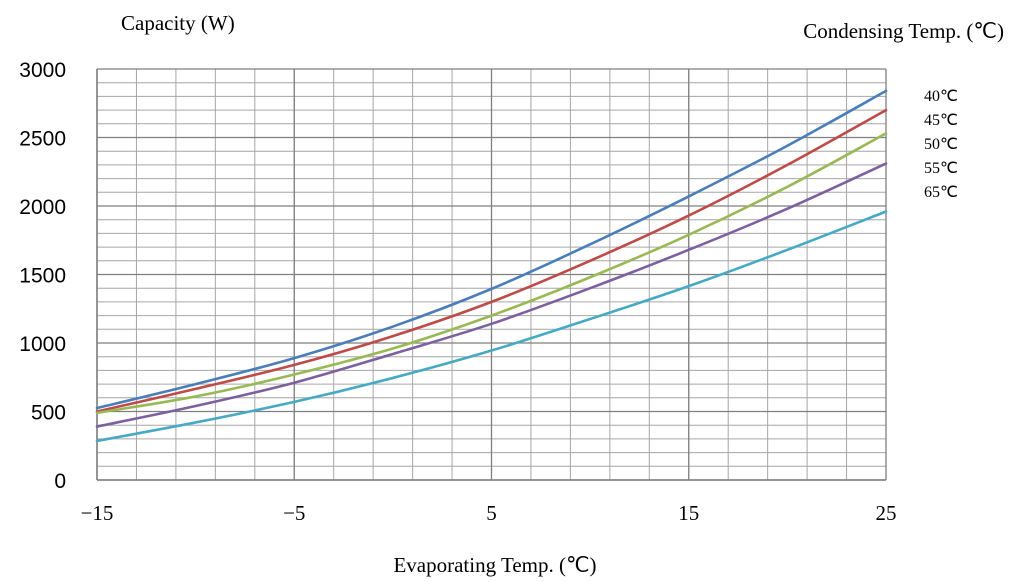 The width and height of the screenshot is (1011, 582). Describe the element at coordinates (42, 139) in the screenshot. I see `y-tick-label: 2500` at that location.